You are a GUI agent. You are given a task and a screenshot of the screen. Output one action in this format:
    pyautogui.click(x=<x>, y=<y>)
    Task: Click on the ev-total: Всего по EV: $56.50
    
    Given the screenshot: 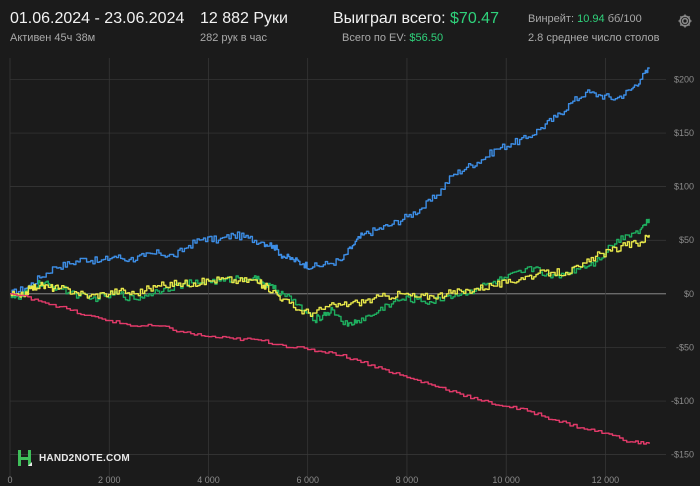 What is the action you would take?
    pyautogui.click(x=392, y=38)
    